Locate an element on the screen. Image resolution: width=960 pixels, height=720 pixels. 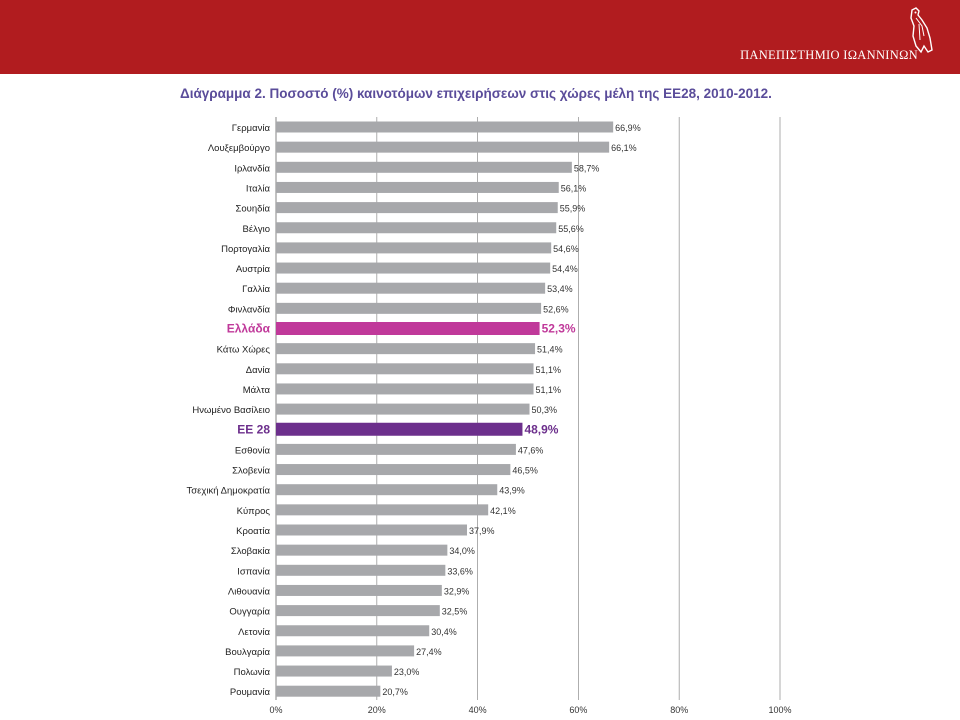
value-label: 32,5% is located at coordinates (455, 612).